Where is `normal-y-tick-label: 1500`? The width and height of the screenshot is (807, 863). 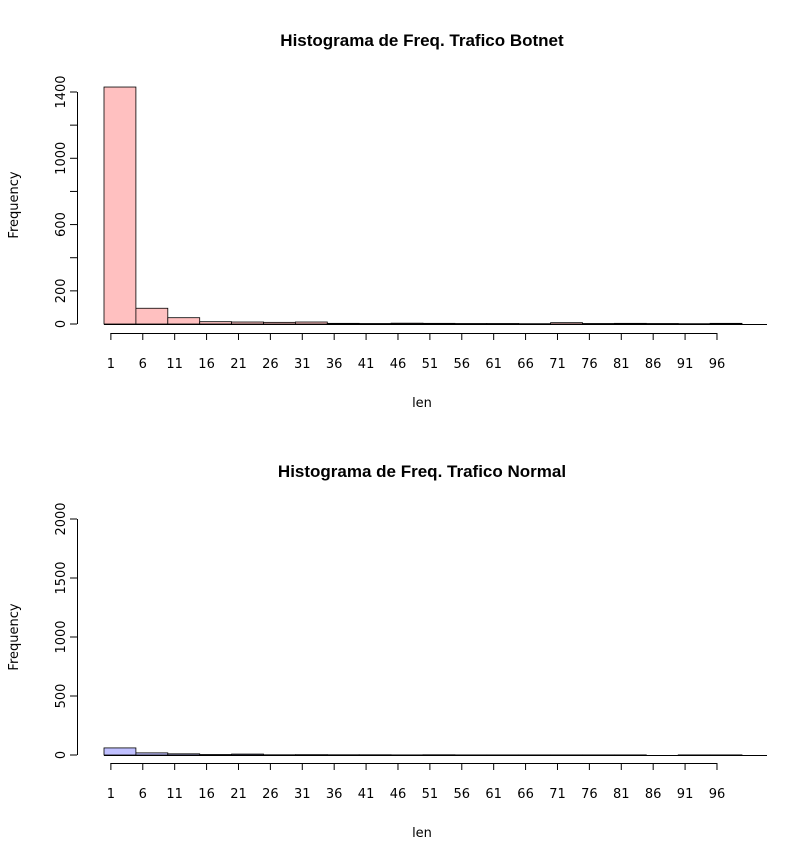 normal-y-tick-label: 1500 is located at coordinates (61, 577).